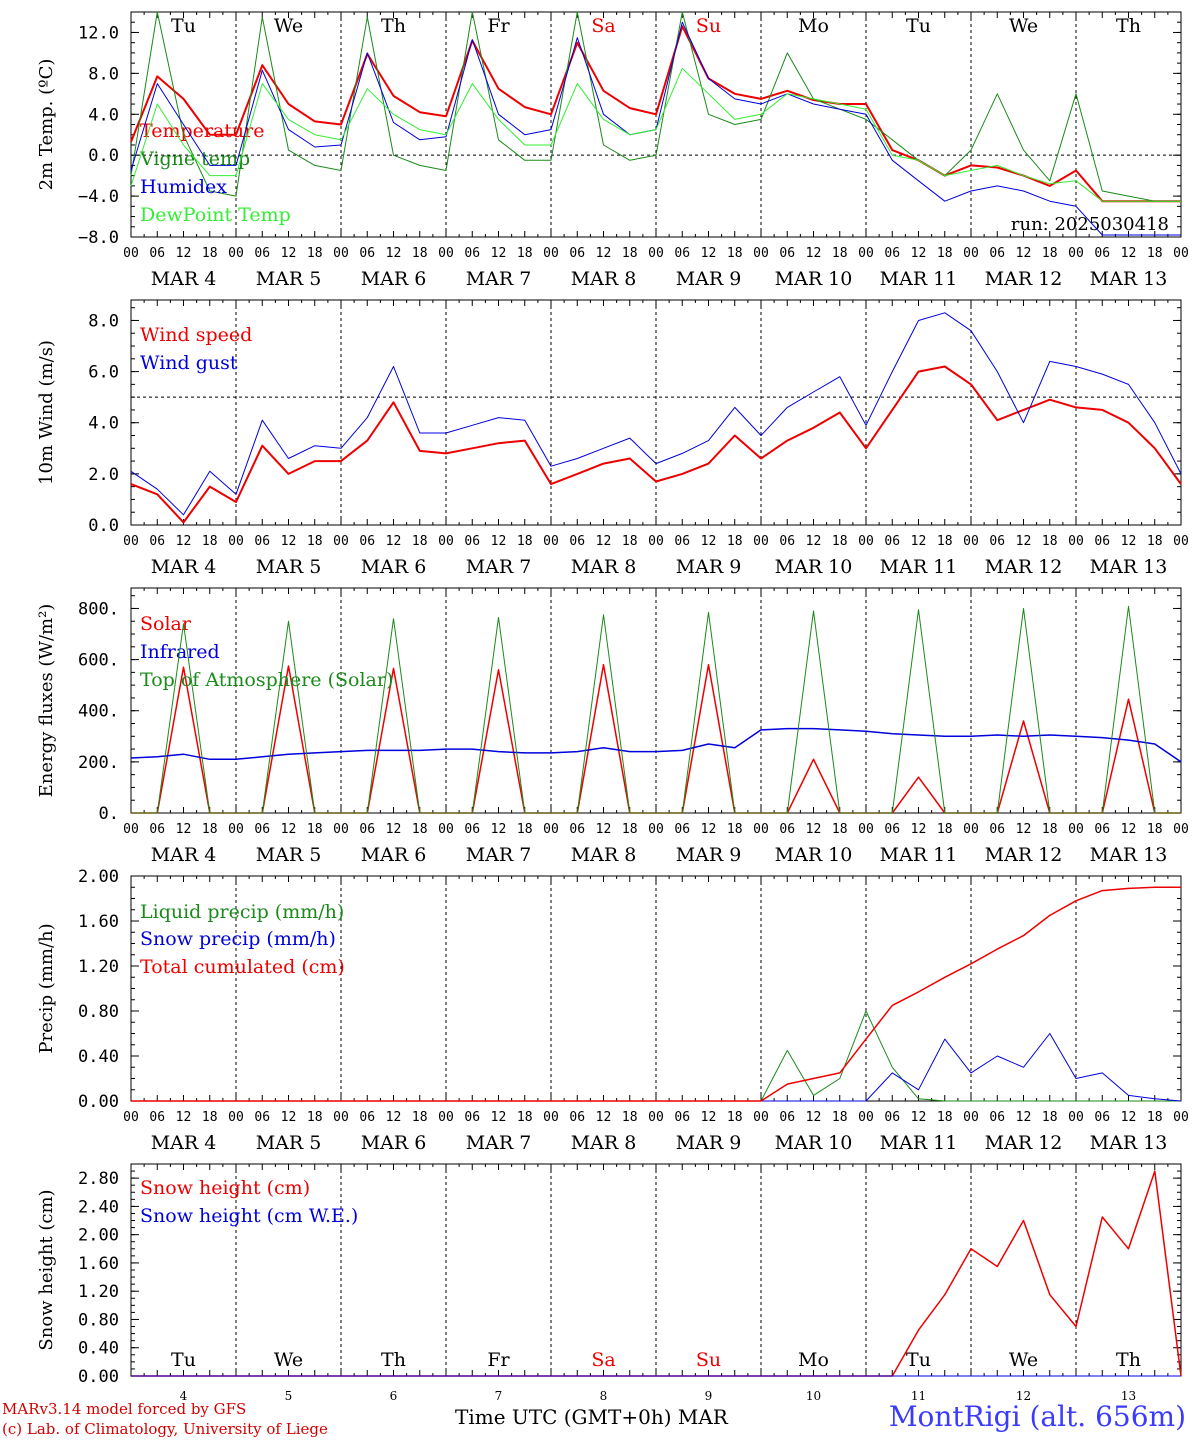  I want to click on series-line-wind-speed, so click(656, 444).